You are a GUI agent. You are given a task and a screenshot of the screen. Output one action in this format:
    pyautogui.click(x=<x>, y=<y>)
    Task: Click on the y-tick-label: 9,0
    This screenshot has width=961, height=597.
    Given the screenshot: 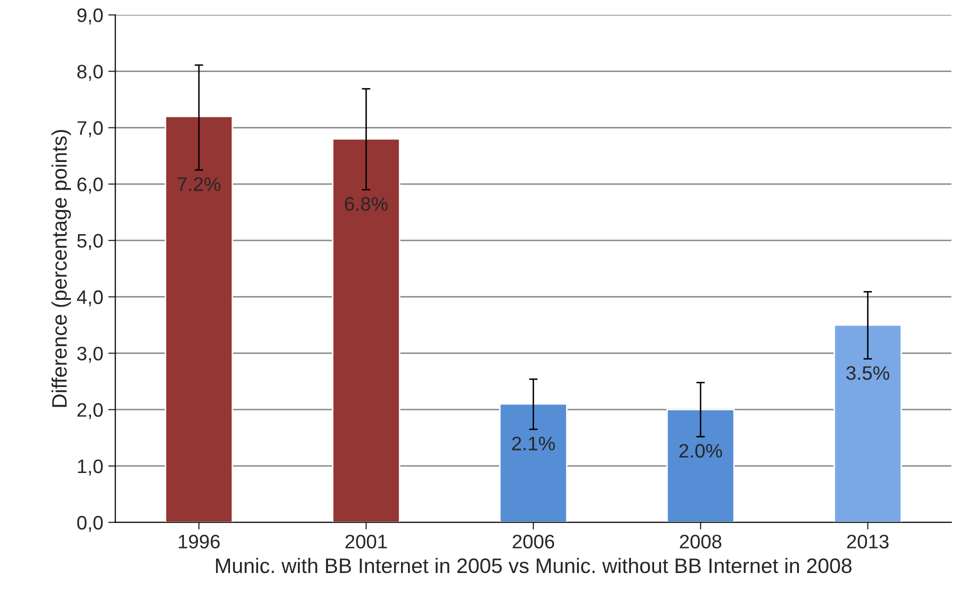 What is the action you would take?
    pyautogui.click(x=90, y=16)
    